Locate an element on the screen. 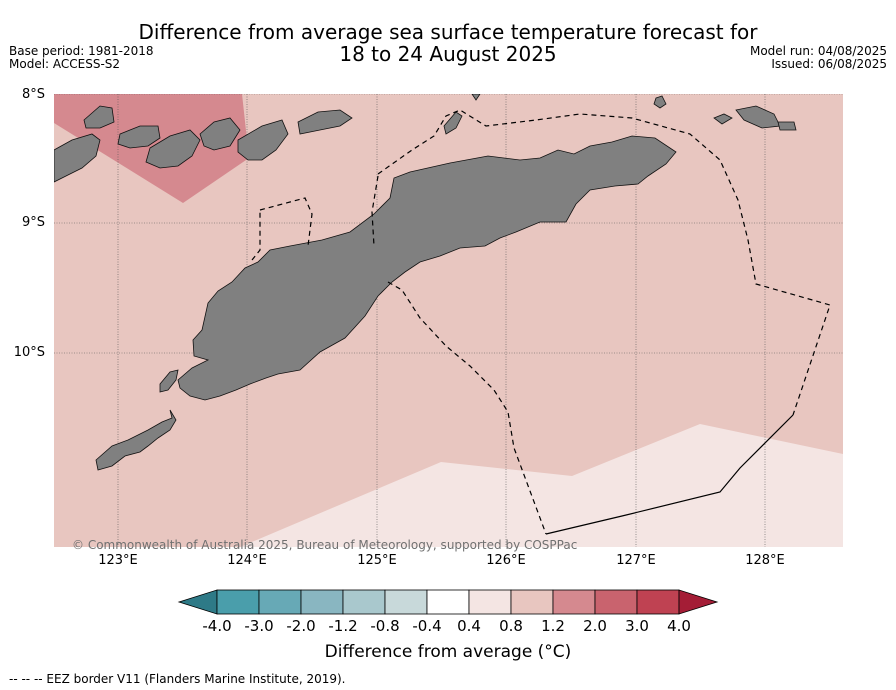 The width and height of the screenshot is (896, 690). colorbar-tick-label: 0.4 is located at coordinates (469, 626).